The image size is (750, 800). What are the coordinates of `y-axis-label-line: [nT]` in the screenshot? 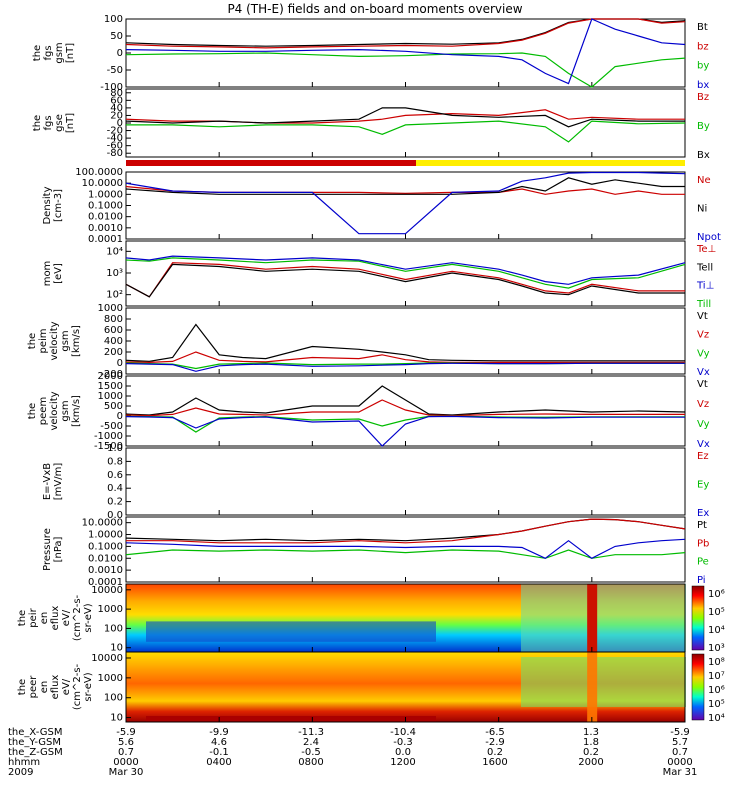 It's located at (70, 53).